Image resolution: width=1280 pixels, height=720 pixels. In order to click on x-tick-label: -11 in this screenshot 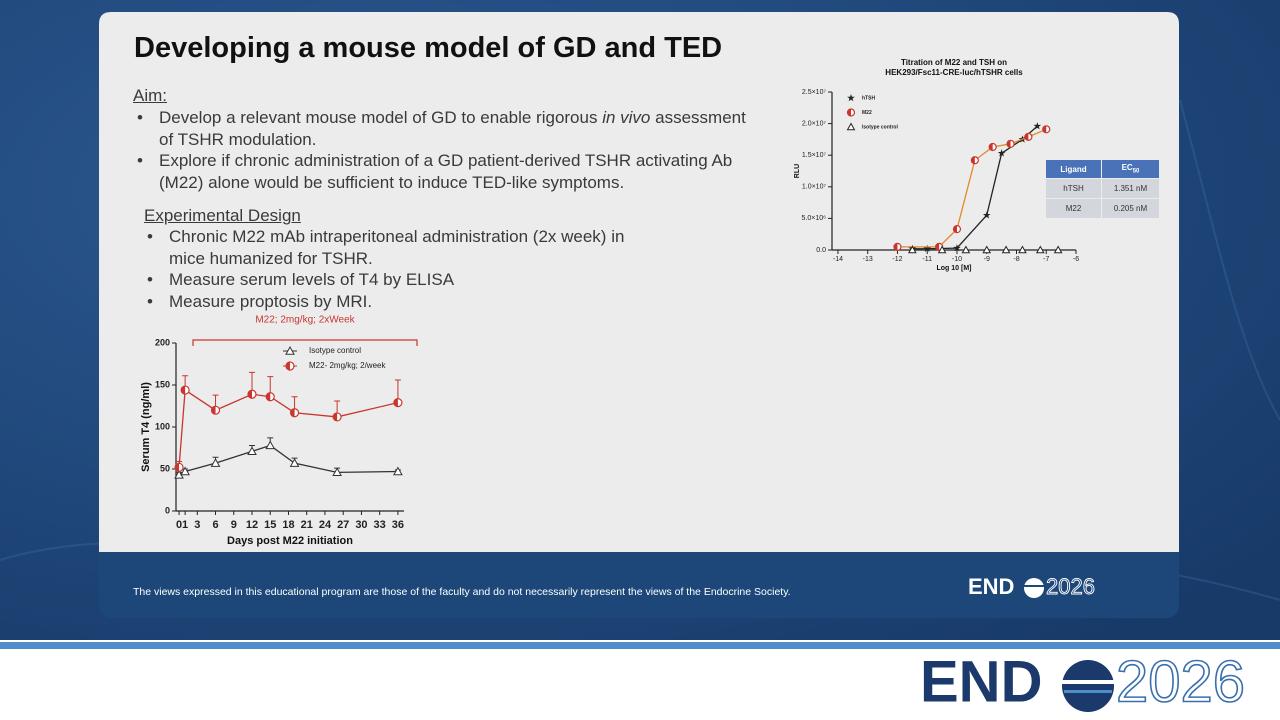, I will do `click(927, 259)`.